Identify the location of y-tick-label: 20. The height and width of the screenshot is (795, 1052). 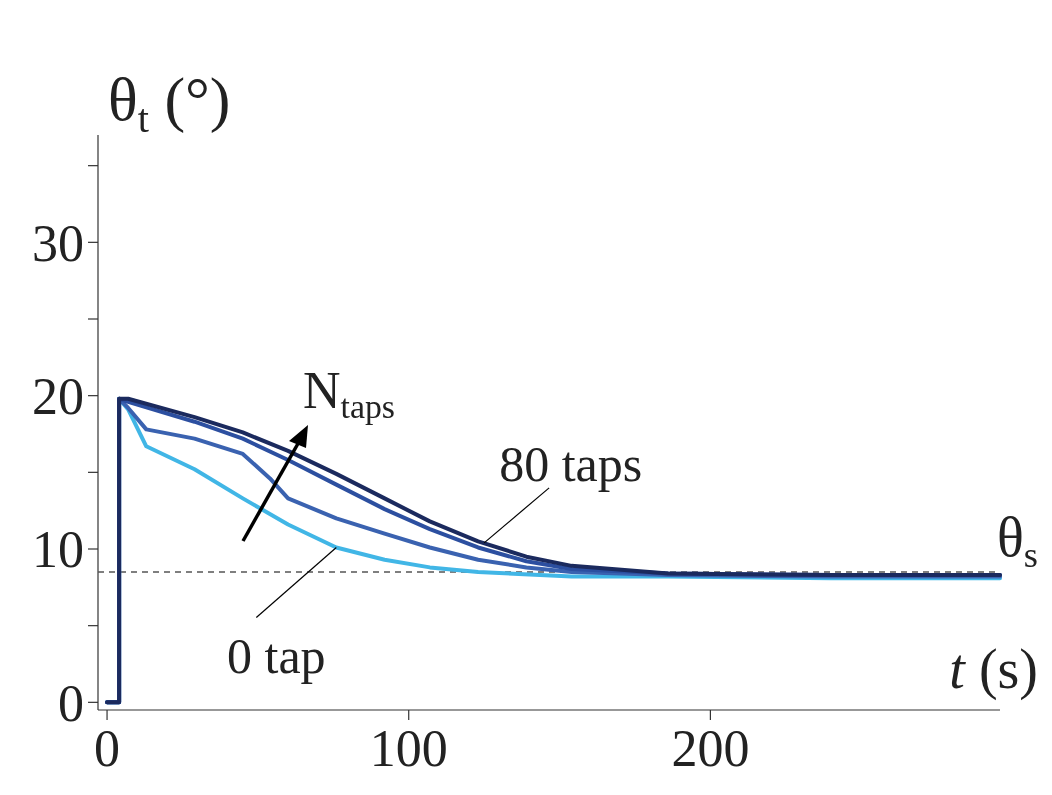
(58, 396).